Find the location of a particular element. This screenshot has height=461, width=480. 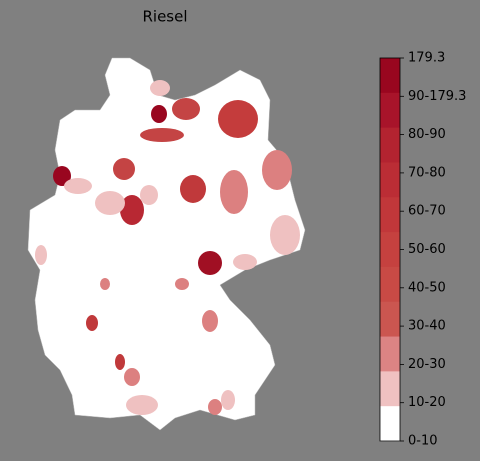

colorbar-label: 0-10 is located at coordinates (423, 441).